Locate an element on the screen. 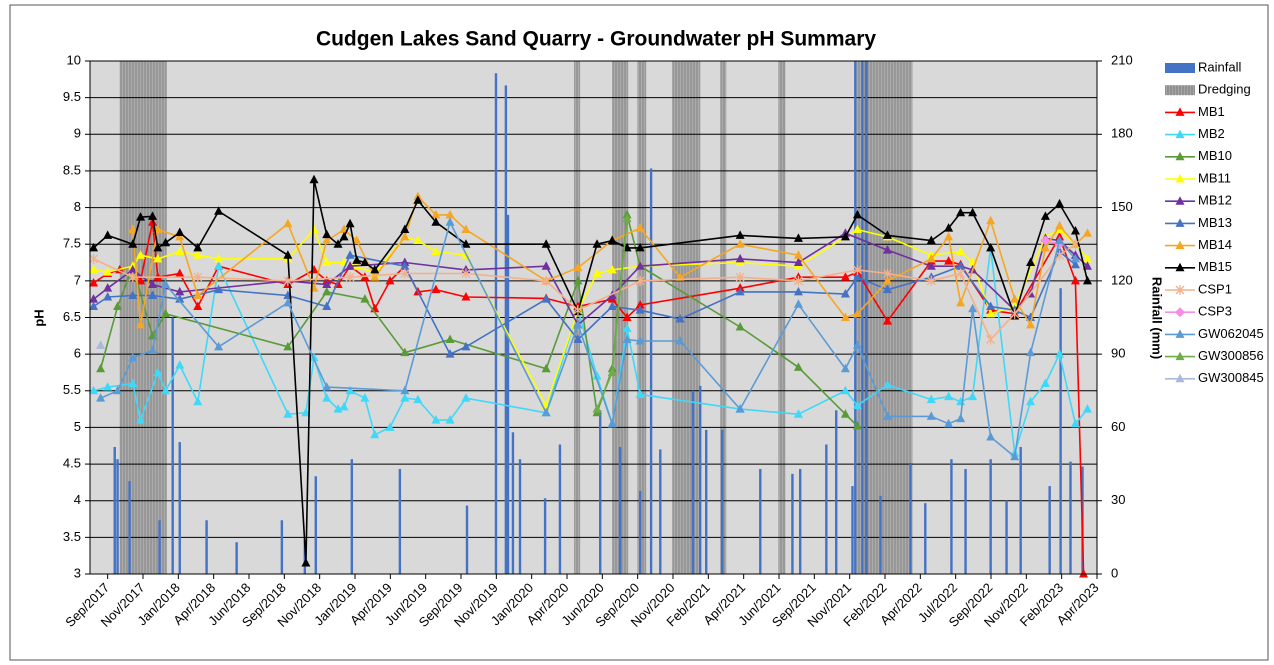 This screenshot has height=665, width=1274. y-tick-label: 9 is located at coordinates (77, 133).